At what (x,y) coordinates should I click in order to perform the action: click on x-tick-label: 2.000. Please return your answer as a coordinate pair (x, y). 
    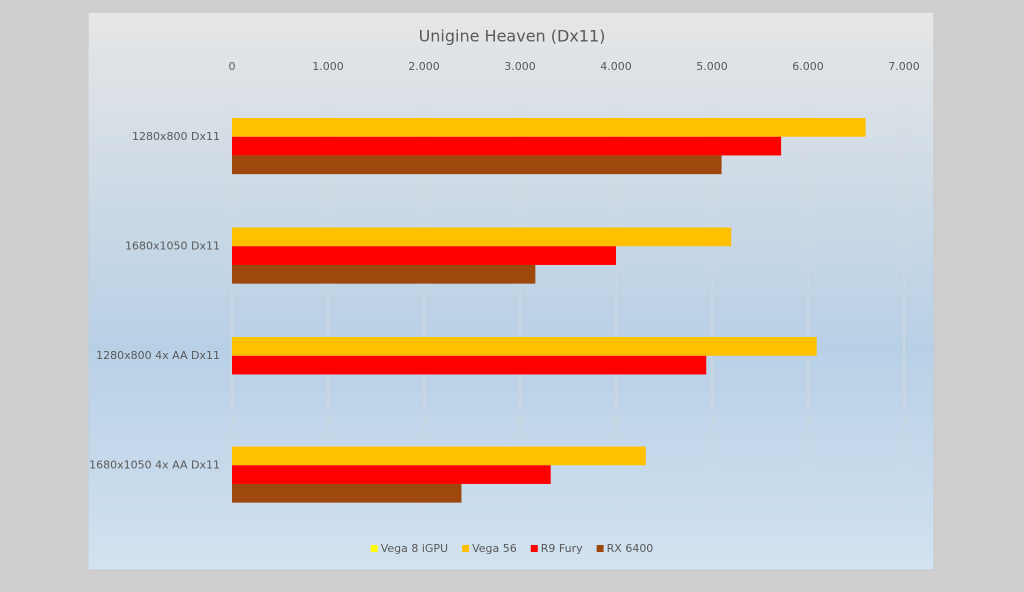
    Looking at the image, I should click on (424, 66).